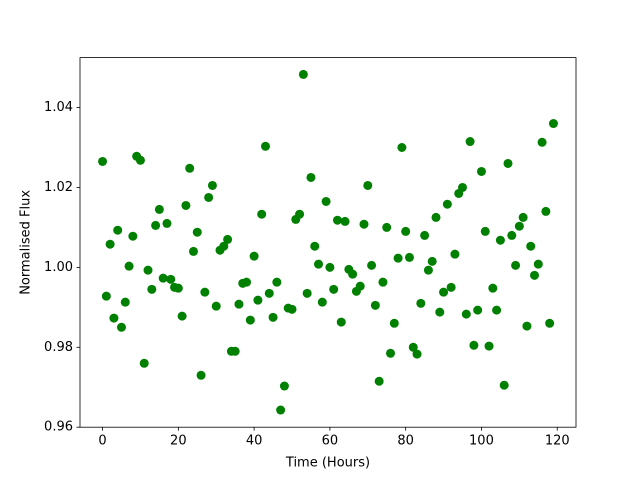 Image resolution: width=640 pixels, height=480 pixels. What do you see at coordinates (178, 441) in the screenshot?
I see `x-tick-label: 20` at bounding box center [178, 441].